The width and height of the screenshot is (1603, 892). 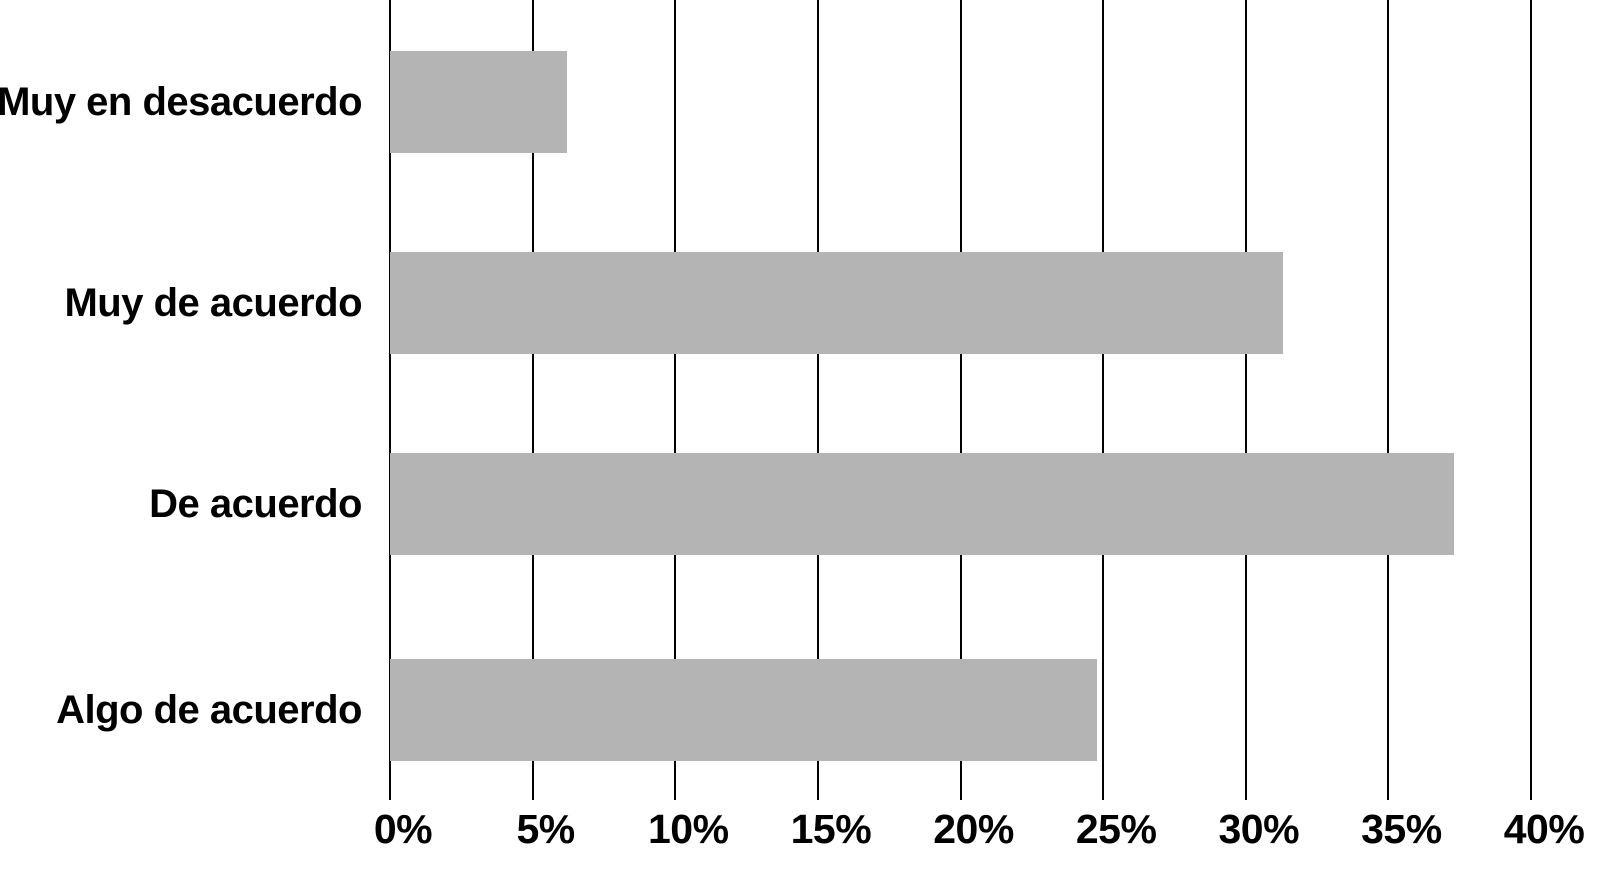 I want to click on x-tick-label: 15%, so click(x=831, y=829).